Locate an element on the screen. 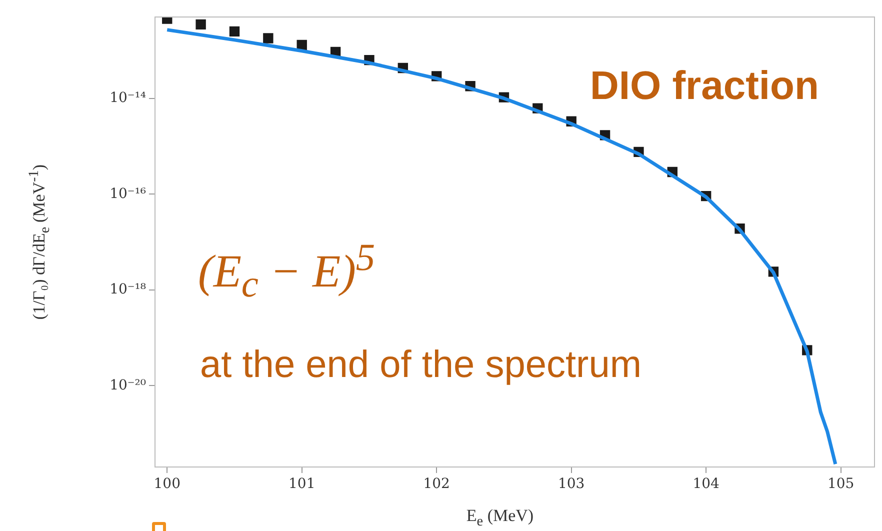 This screenshot has height=531, width=882. annotation: (E$_{c}$ − E)$^{5}$ is located at coordinates (287, 271).